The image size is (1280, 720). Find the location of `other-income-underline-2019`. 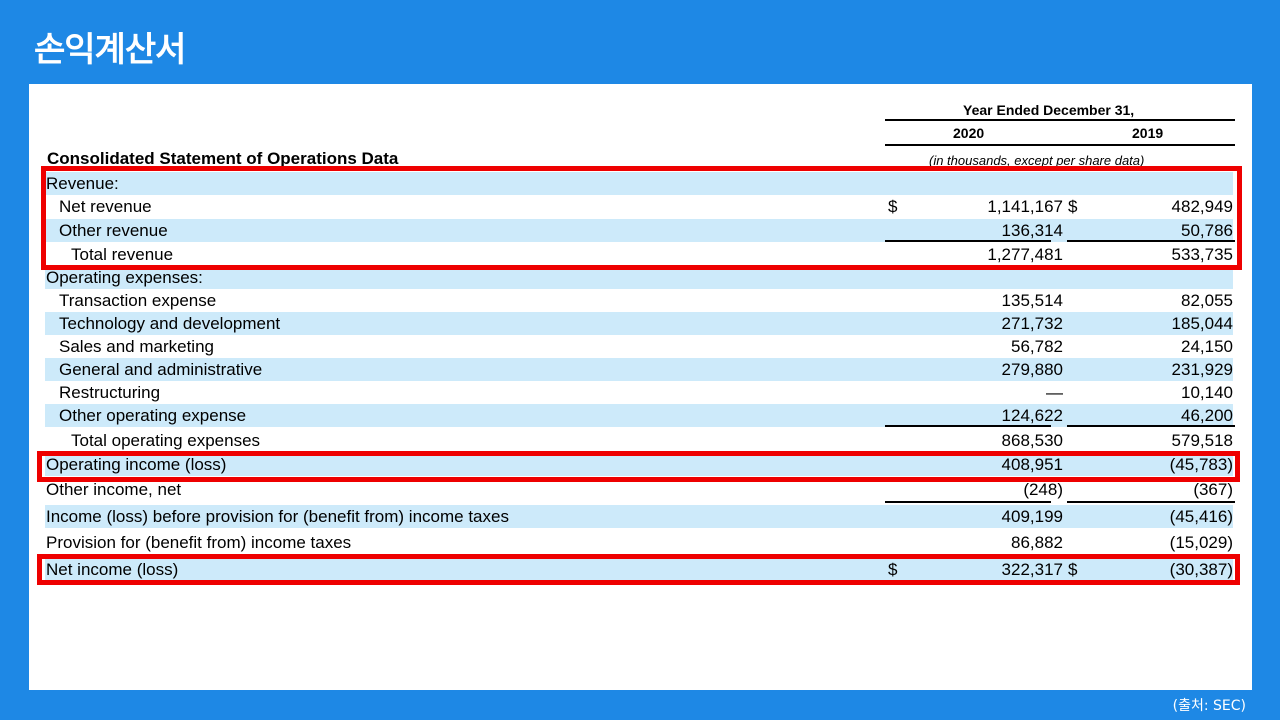

other-income-underline-2019 is located at coordinates (1151, 502).